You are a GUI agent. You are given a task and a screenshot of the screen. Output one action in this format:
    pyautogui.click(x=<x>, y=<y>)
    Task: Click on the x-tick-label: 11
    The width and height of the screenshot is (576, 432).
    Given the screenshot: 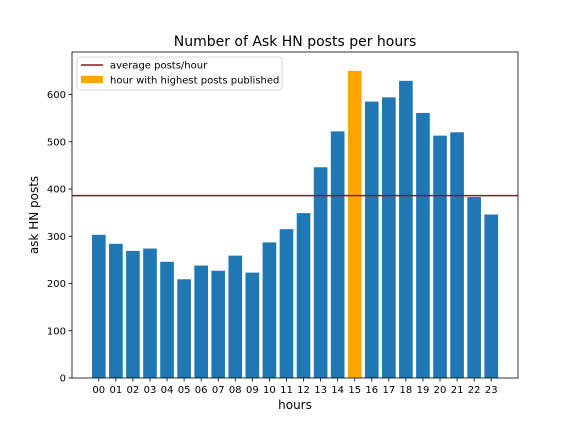 What is the action you would take?
    pyautogui.click(x=286, y=390)
    